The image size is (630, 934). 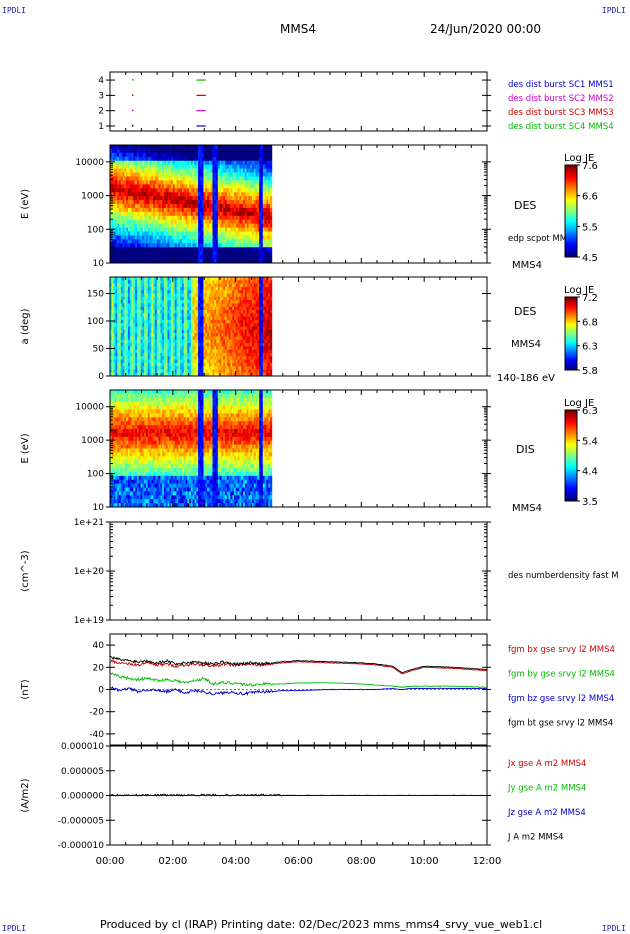 I want to click on legend-entry-dist-2: des dist burst SC2 MMS2, so click(x=561, y=99).